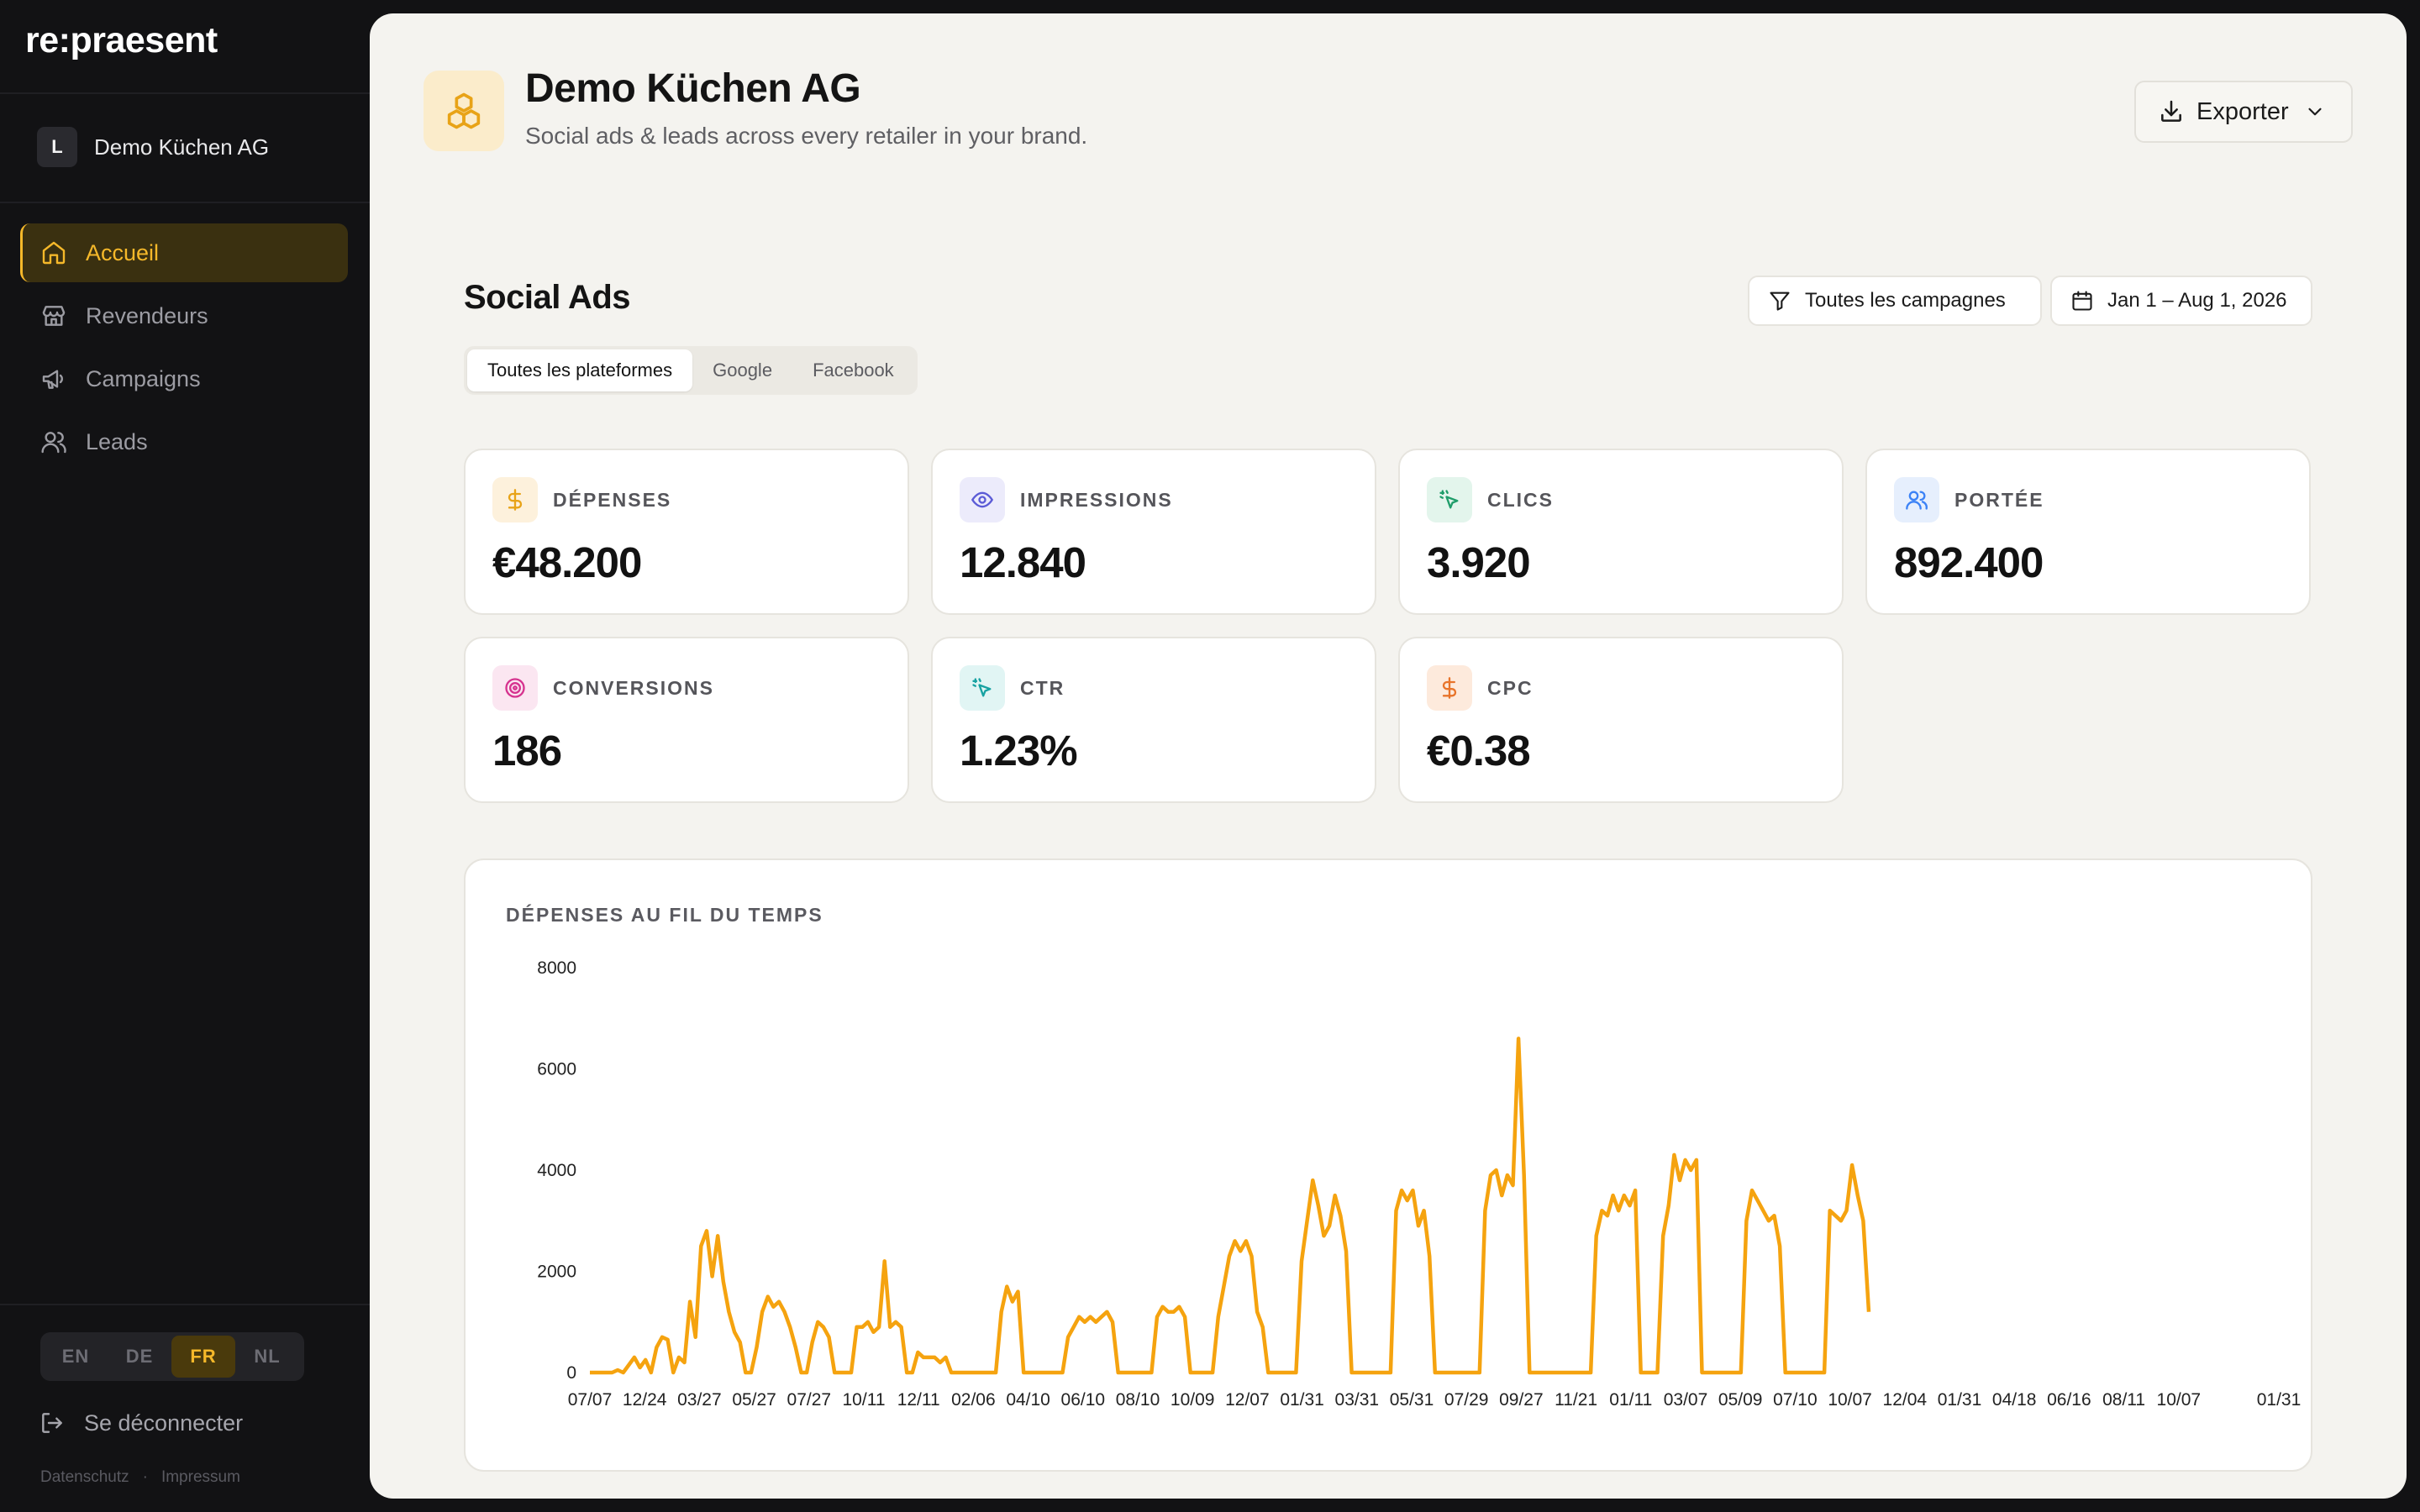 Image resolution: width=2420 pixels, height=1512 pixels. What do you see at coordinates (52, 379) in the screenshot?
I see `megaphone-icon` at bounding box center [52, 379].